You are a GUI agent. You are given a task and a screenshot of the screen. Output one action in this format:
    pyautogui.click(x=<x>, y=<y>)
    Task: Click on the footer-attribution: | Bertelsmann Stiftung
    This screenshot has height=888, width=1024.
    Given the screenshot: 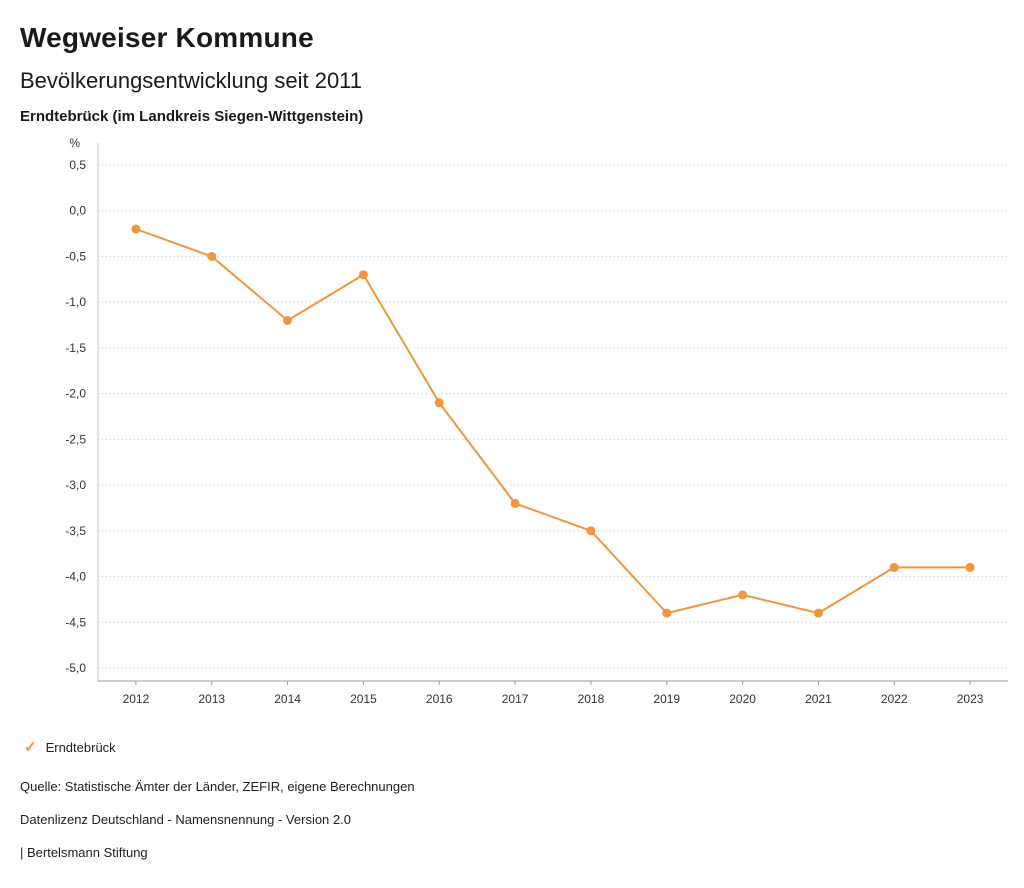 What is the action you would take?
    pyautogui.click(x=84, y=852)
    